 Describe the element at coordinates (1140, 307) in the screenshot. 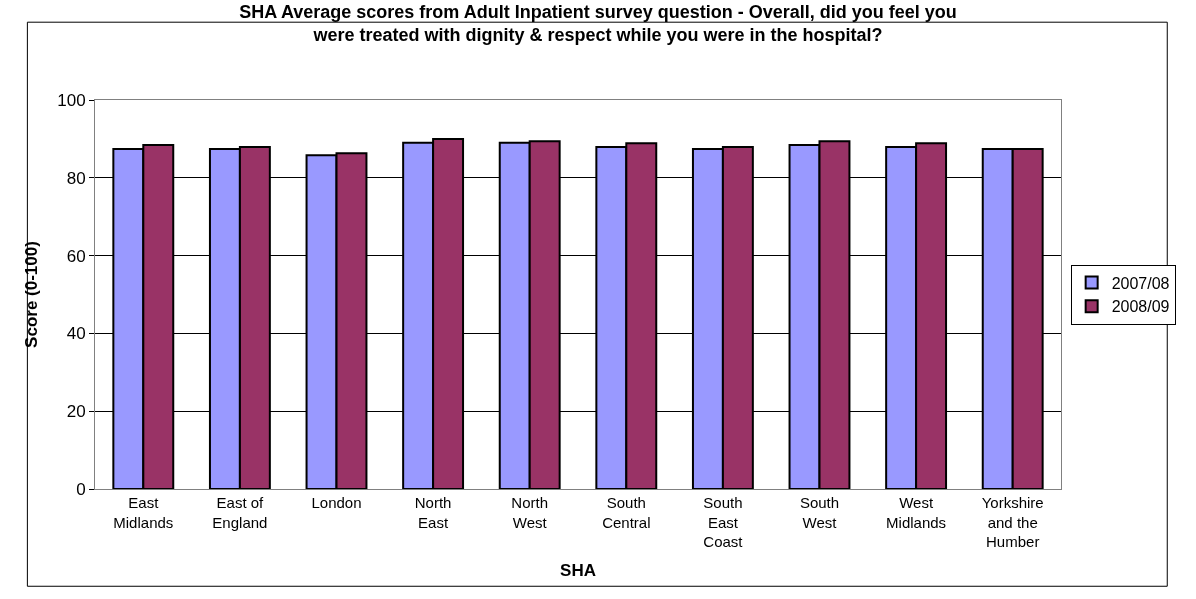

I see `legend-label: 2008/09` at that location.